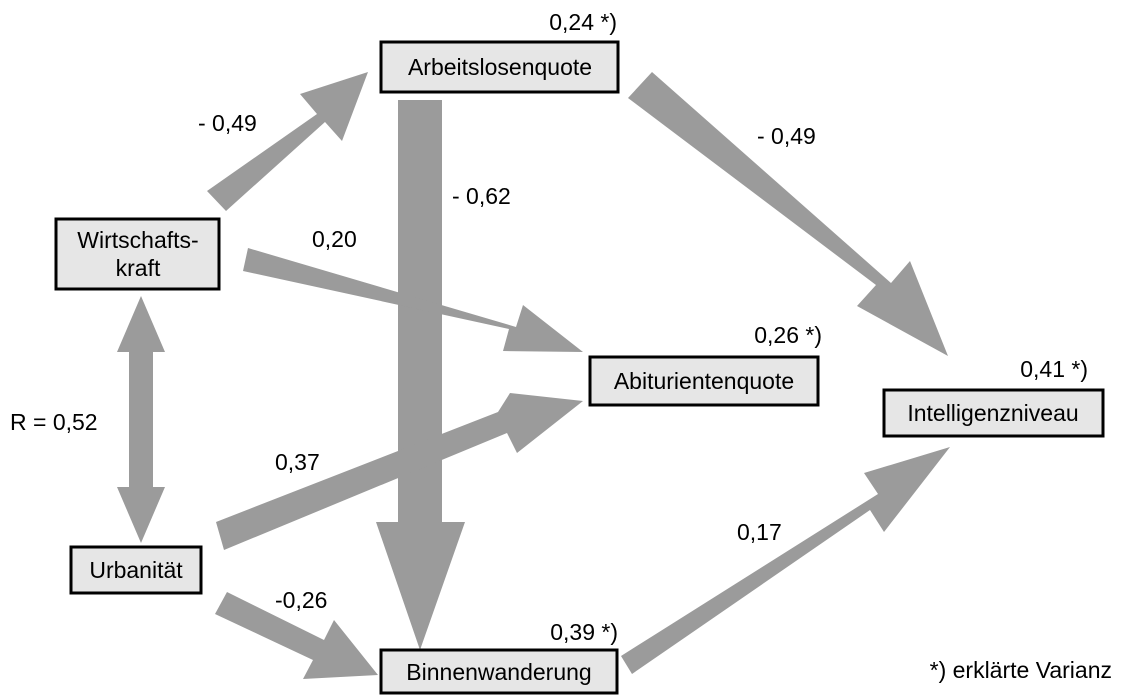 This screenshot has height=695, width=1121. I want to click on coef-urbanitaet-binnenwanderung: -0,26, so click(301, 600).